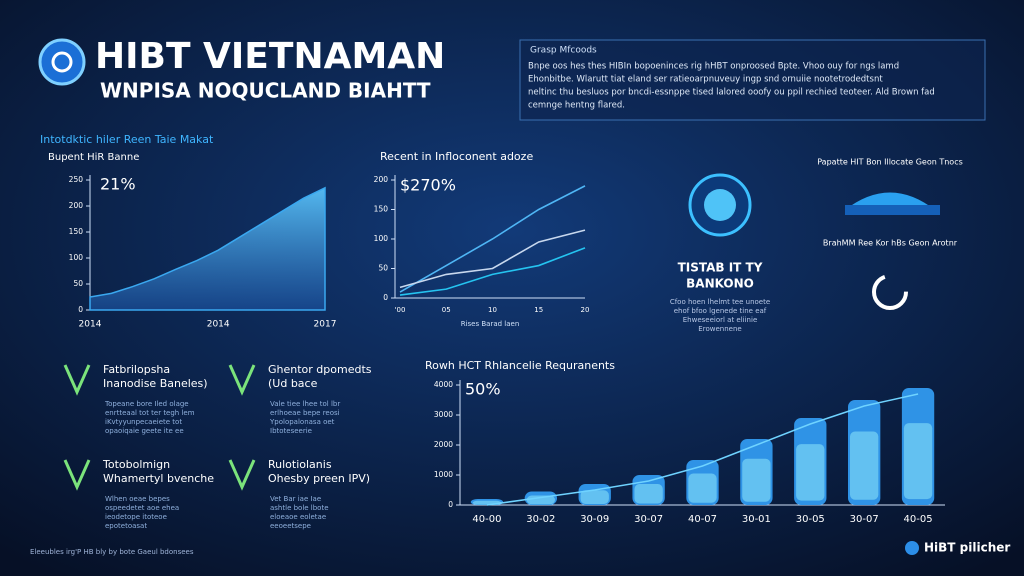 This screenshot has width=1024, height=576. Describe the element at coordinates (892, 210) in the screenshot. I see `side-illustration-base` at that location.